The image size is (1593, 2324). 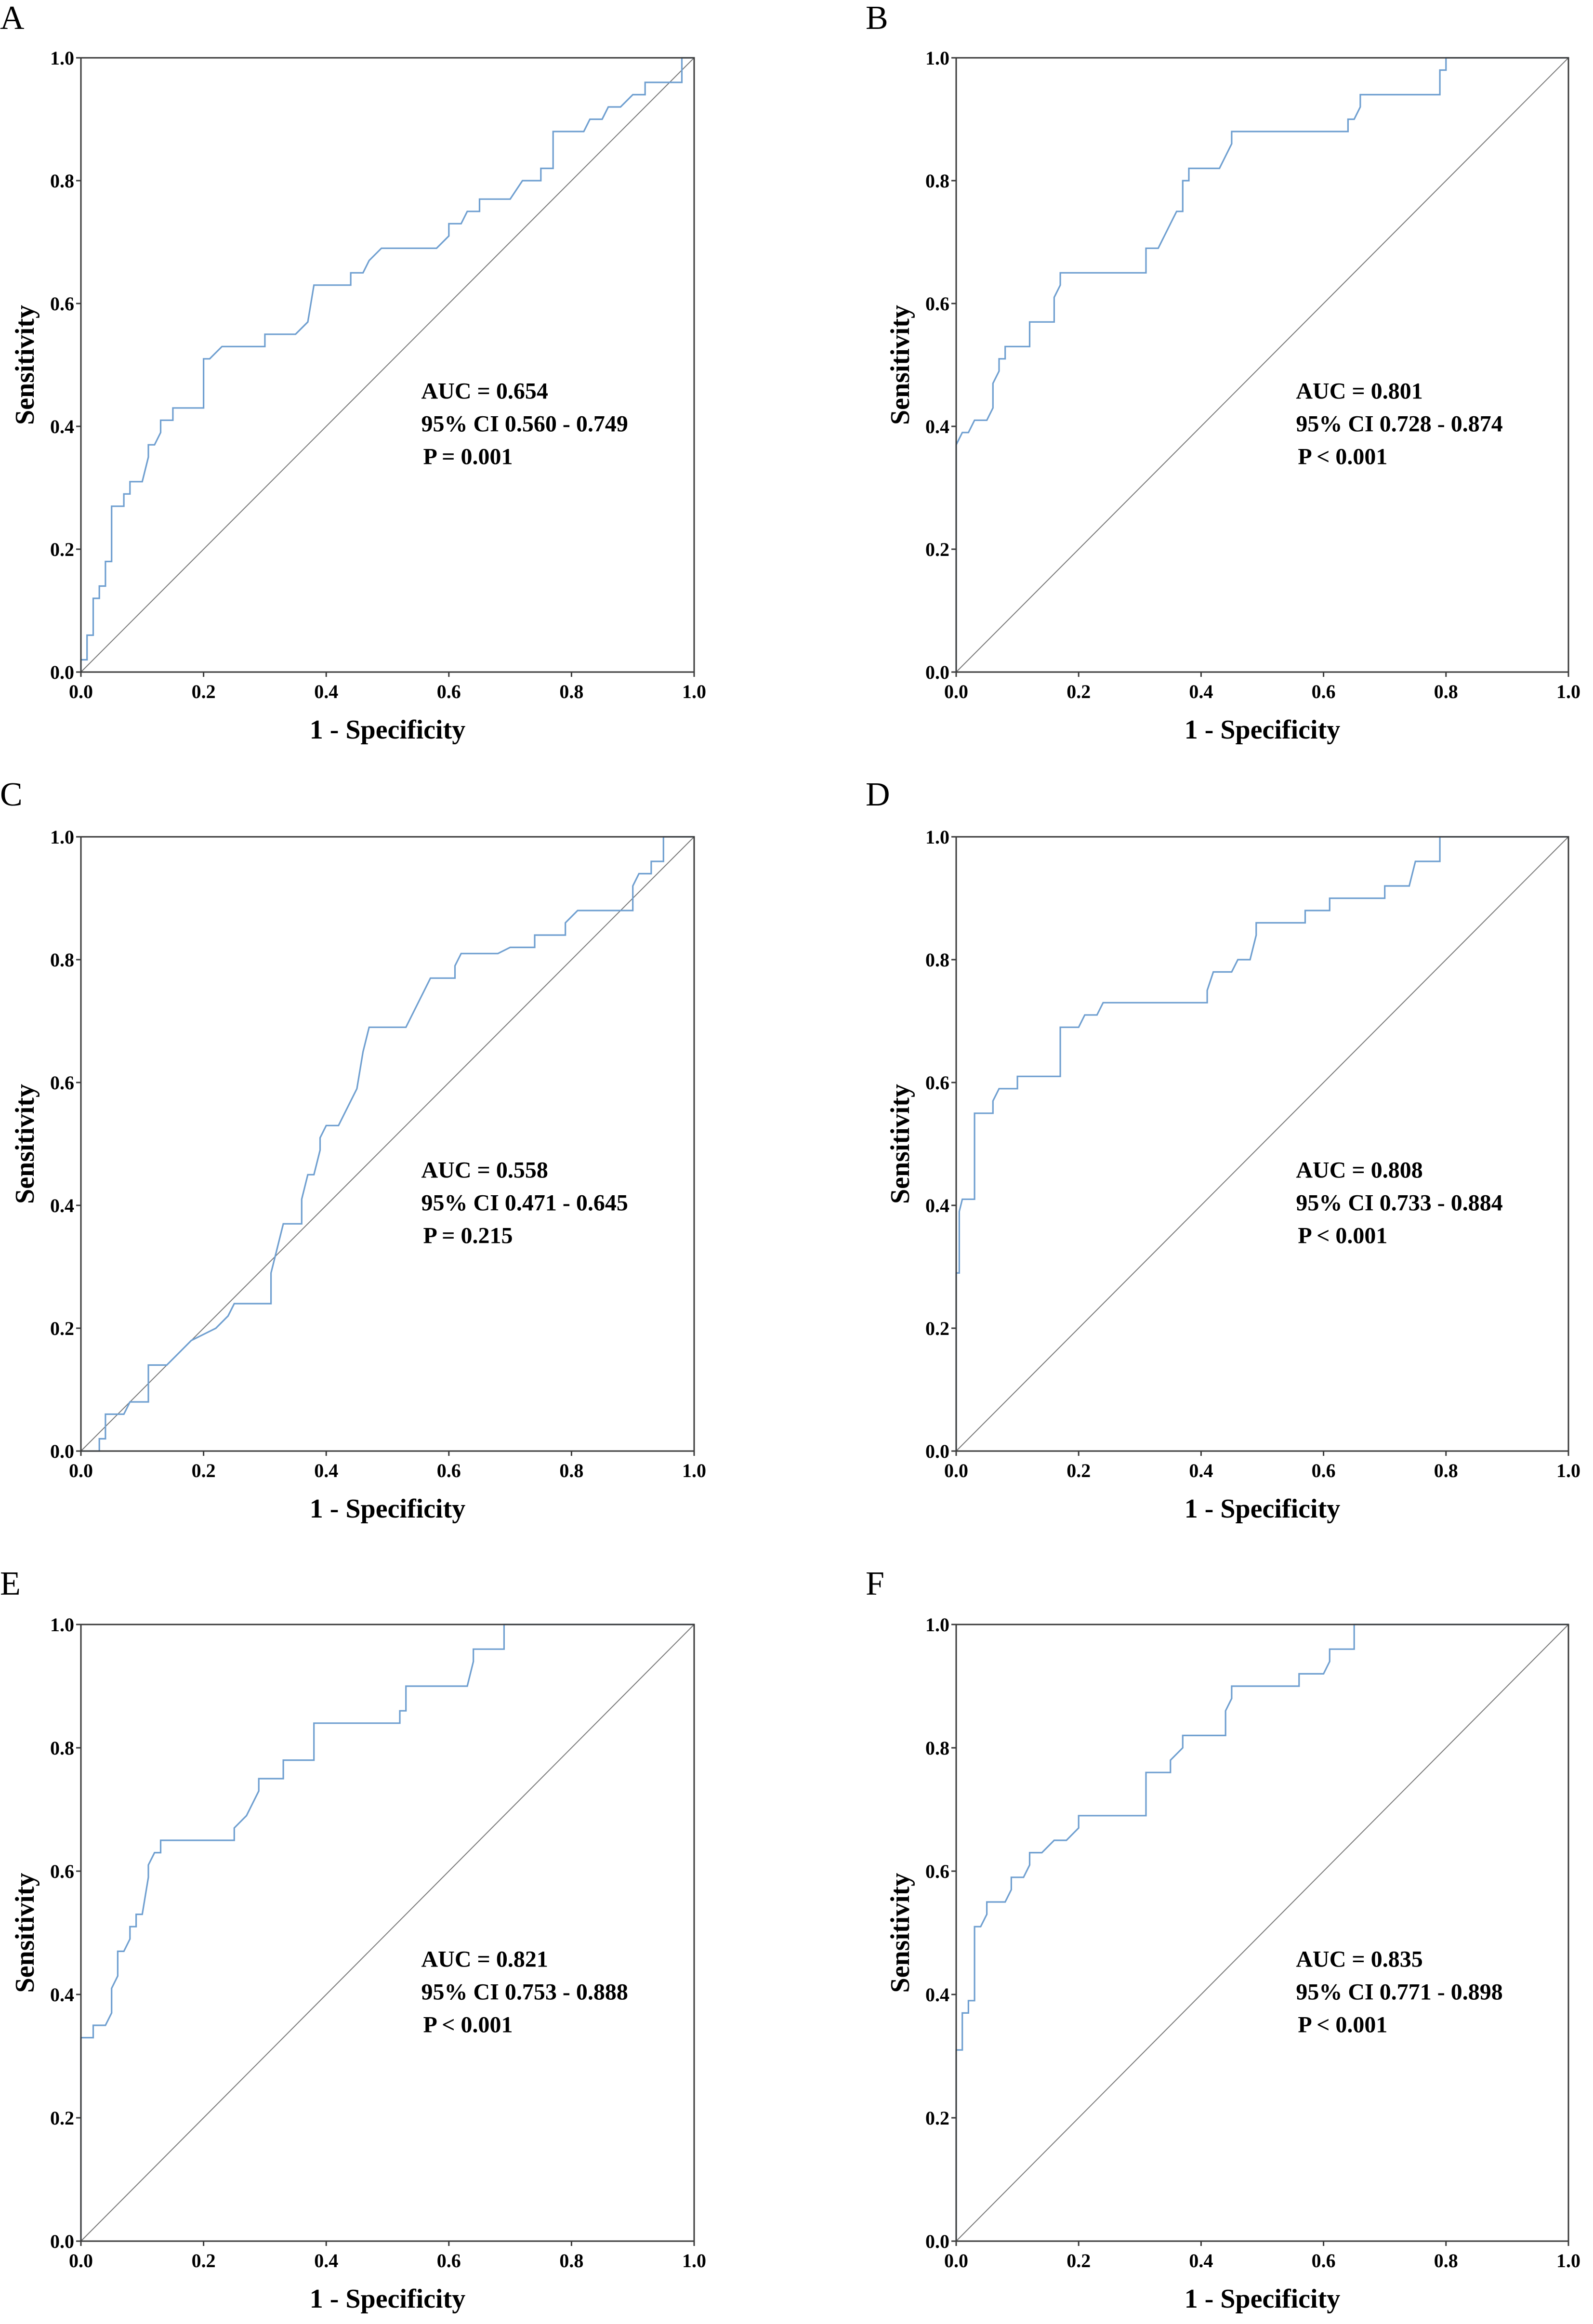 What do you see at coordinates (1201, 2261) in the screenshot?
I see `panel-f-xtick-label: 0.4` at bounding box center [1201, 2261].